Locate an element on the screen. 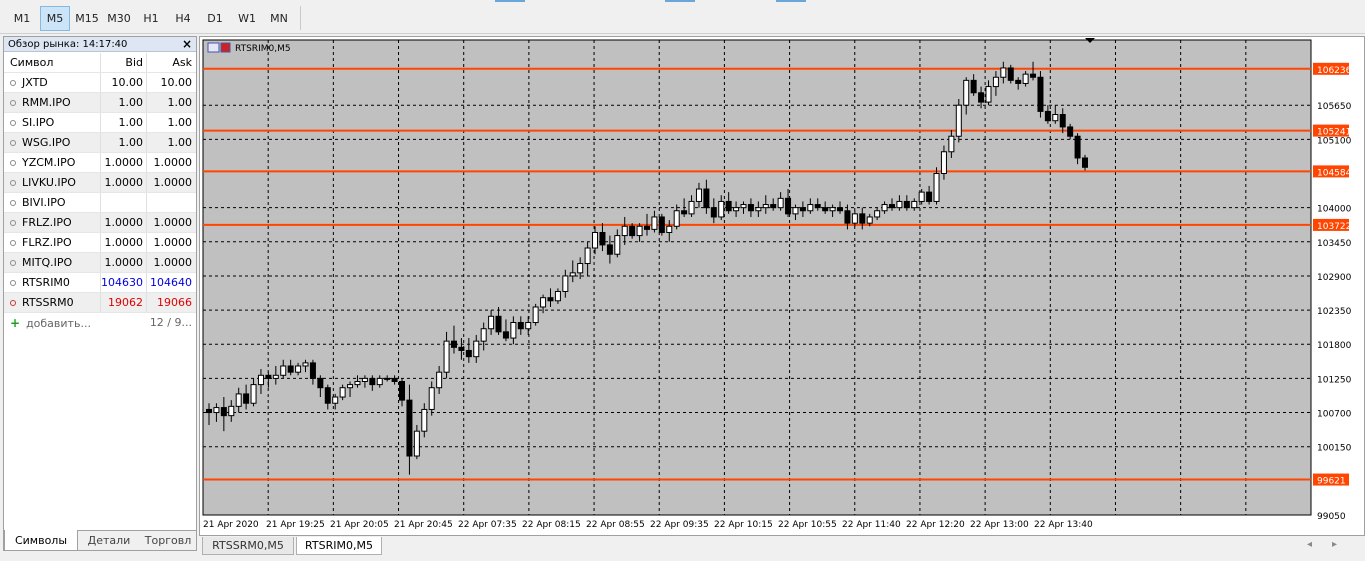 This screenshot has width=1365, height=561. price-label: 102900 is located at coordinates (1334, 278).